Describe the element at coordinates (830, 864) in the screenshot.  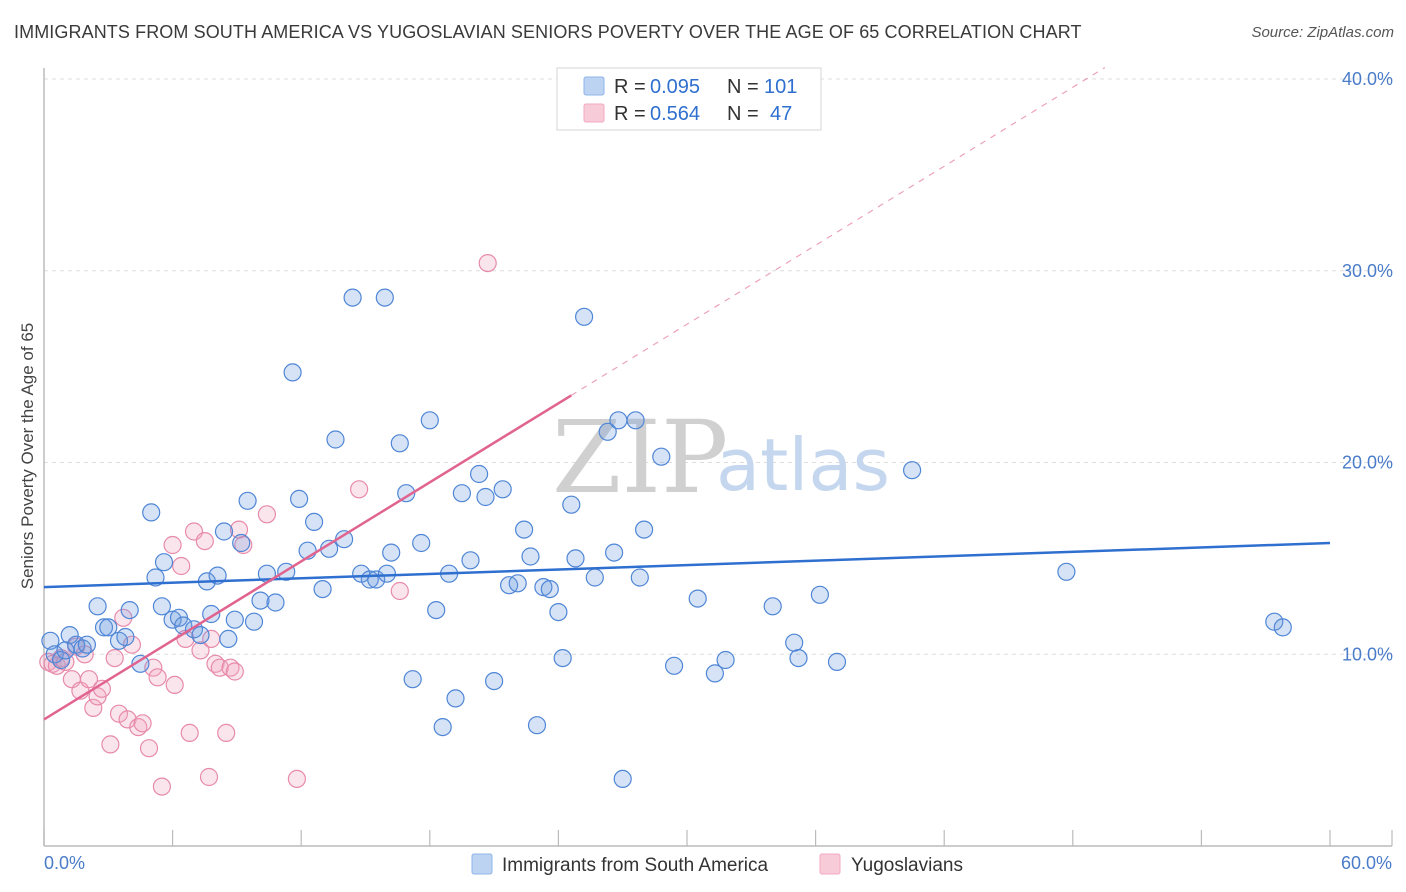
I see `series-legend-swatch-pink` at that location.